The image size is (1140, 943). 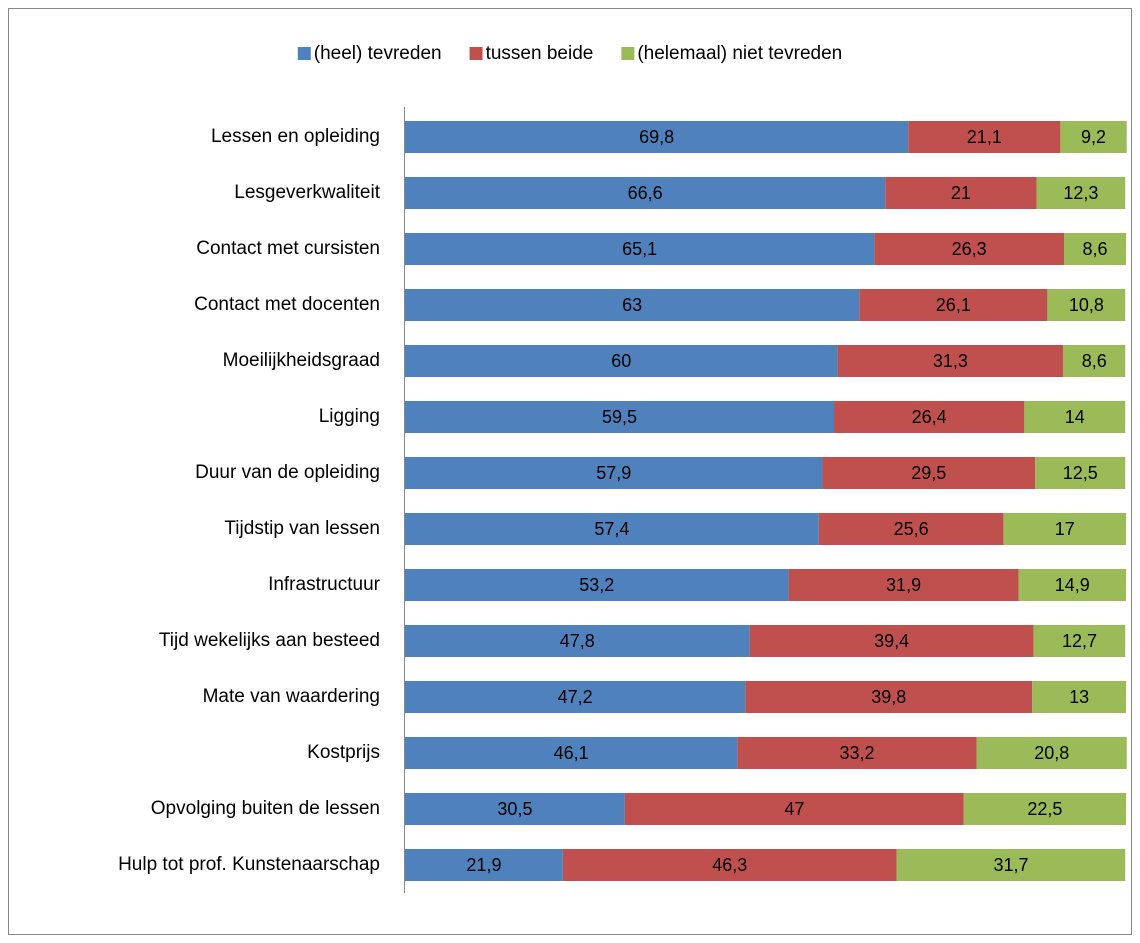 I want to click on data-label: 14,9, so click(x=1072, y=585).